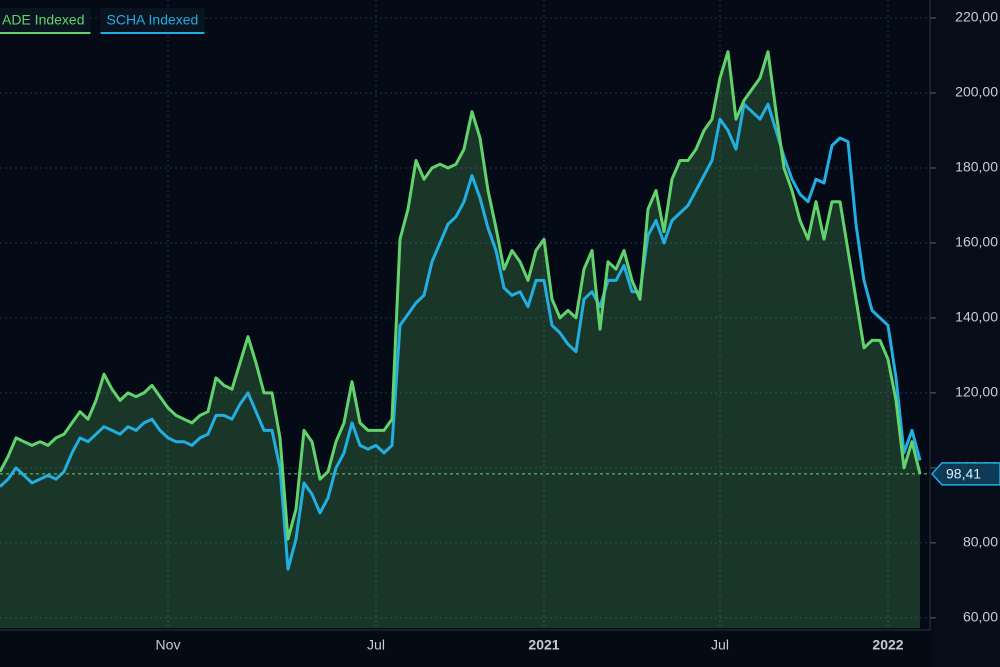  Describe the element at coordinates (980, 542) in the screenshot. I see `y-tick-label: 80,00` at that location.